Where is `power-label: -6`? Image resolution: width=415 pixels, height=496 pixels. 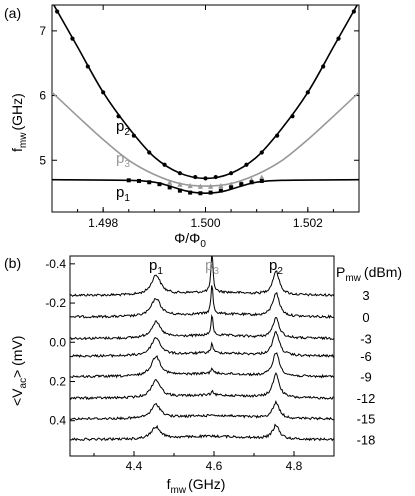 power-label: -6 is located at coordinates (366, 356).